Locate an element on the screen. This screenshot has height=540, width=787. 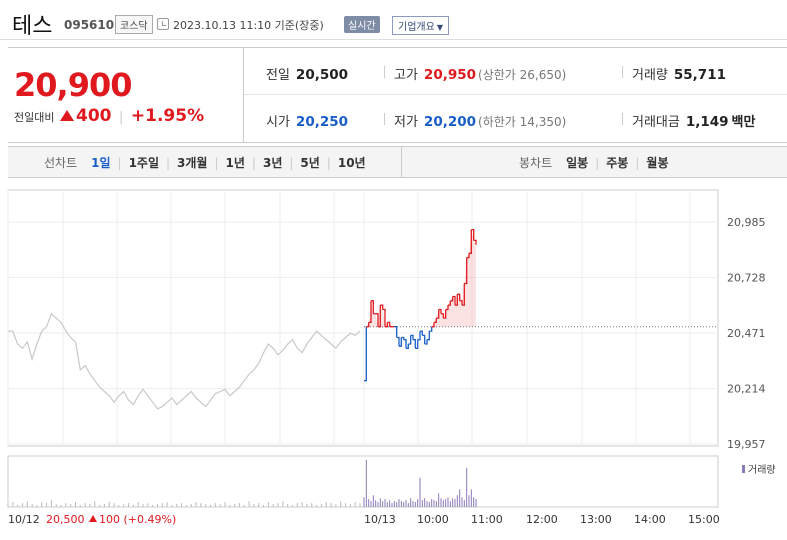
up-triangle-icon is located at coordinates (93, 518).